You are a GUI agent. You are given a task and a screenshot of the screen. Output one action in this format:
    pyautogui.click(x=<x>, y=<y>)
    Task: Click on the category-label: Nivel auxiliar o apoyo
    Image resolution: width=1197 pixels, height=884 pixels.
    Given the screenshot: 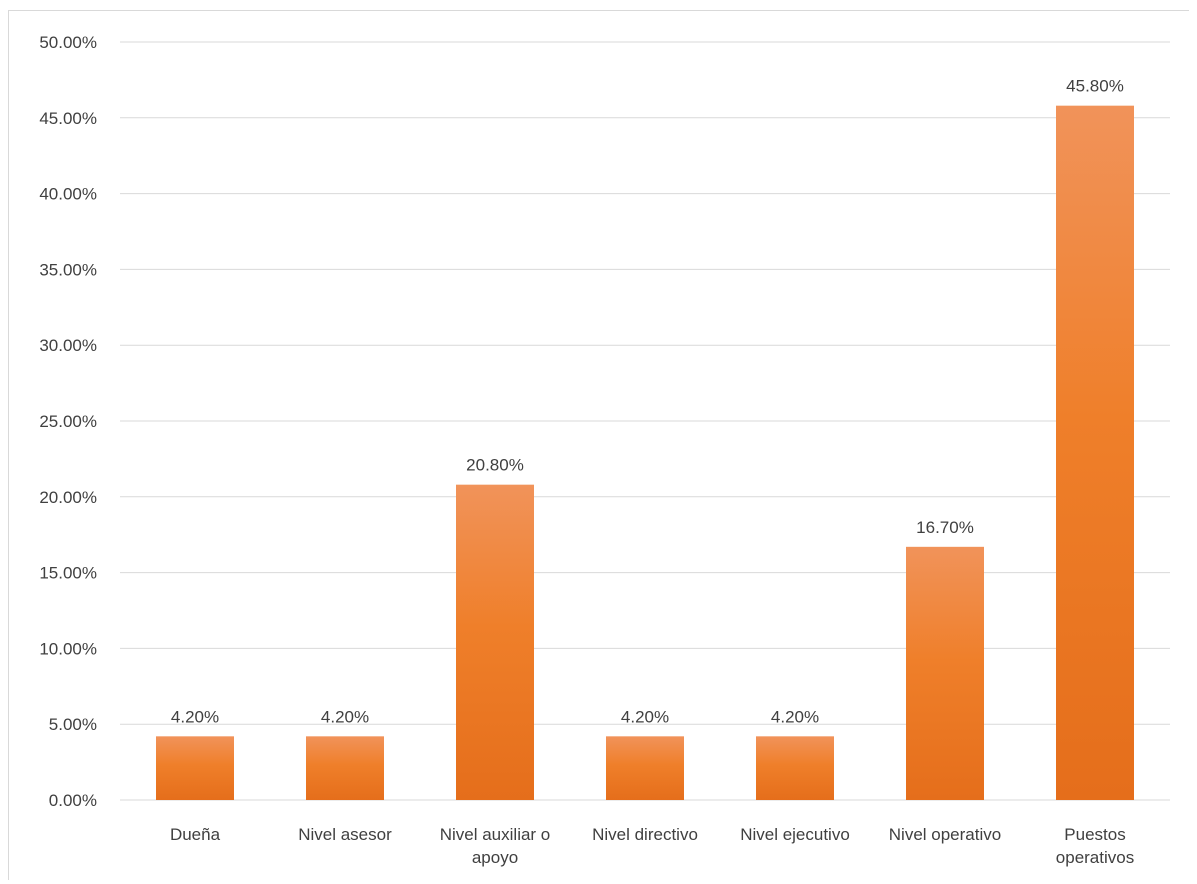 What is the action you would take?
    pyautogui.click(x=495, y=846)
    